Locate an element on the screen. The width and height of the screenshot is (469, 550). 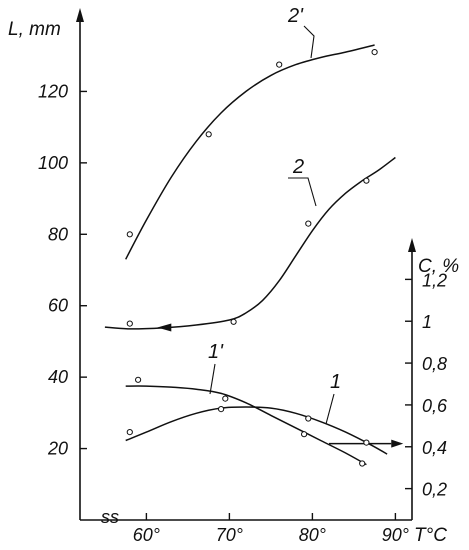
x-tick-label: 60° is located at coordinates (146, 535).